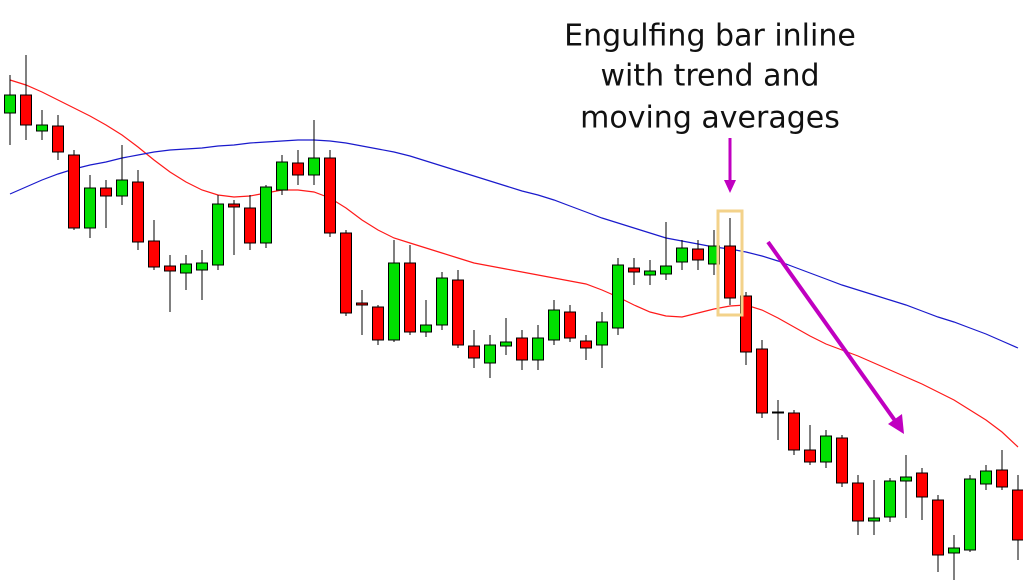  I want to click on annotation: moving averages, so click(710, 118).